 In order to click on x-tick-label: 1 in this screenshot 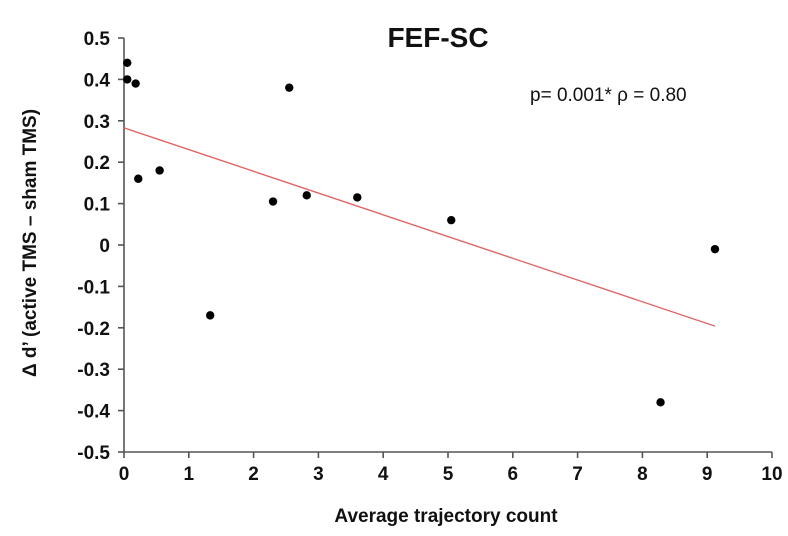, I will do `click(189, 474)`.